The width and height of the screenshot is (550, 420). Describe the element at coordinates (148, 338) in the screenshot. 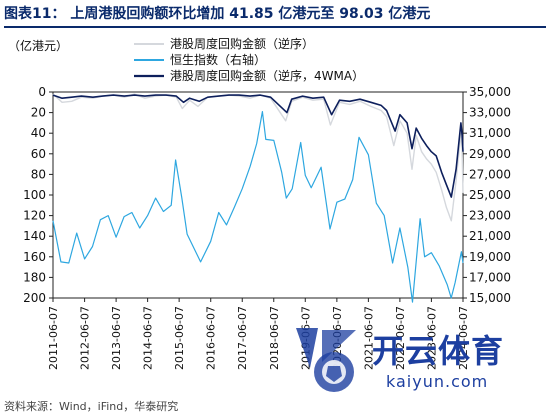

I see `x-tick-label: 2014-06-07` at that location.